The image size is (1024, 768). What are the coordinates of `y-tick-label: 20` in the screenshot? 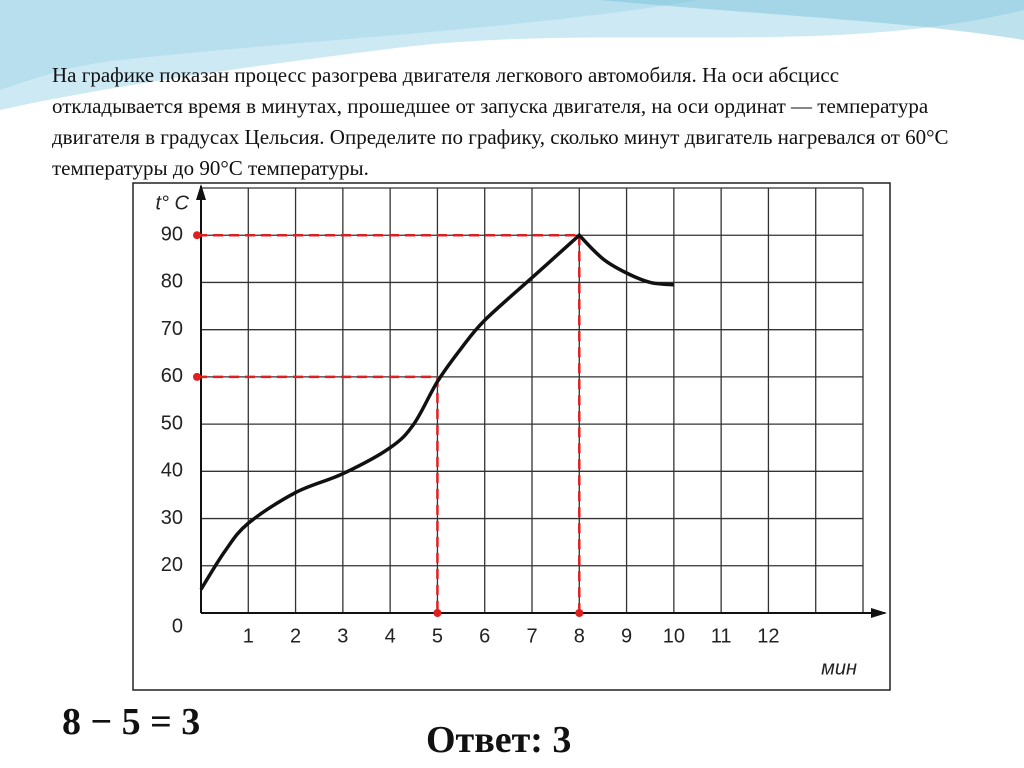 It's located at (172, 565).